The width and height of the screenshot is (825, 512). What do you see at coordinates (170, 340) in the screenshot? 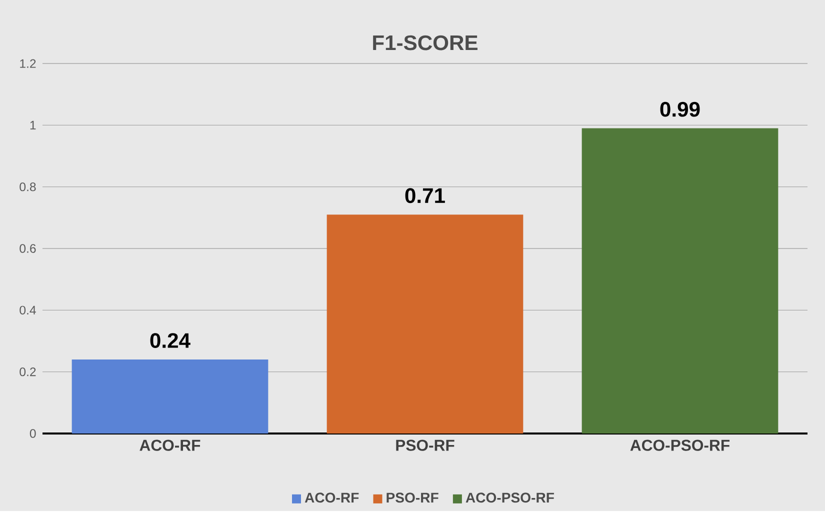
I see `data-label: 0.24` at bounding box center [170, 340].